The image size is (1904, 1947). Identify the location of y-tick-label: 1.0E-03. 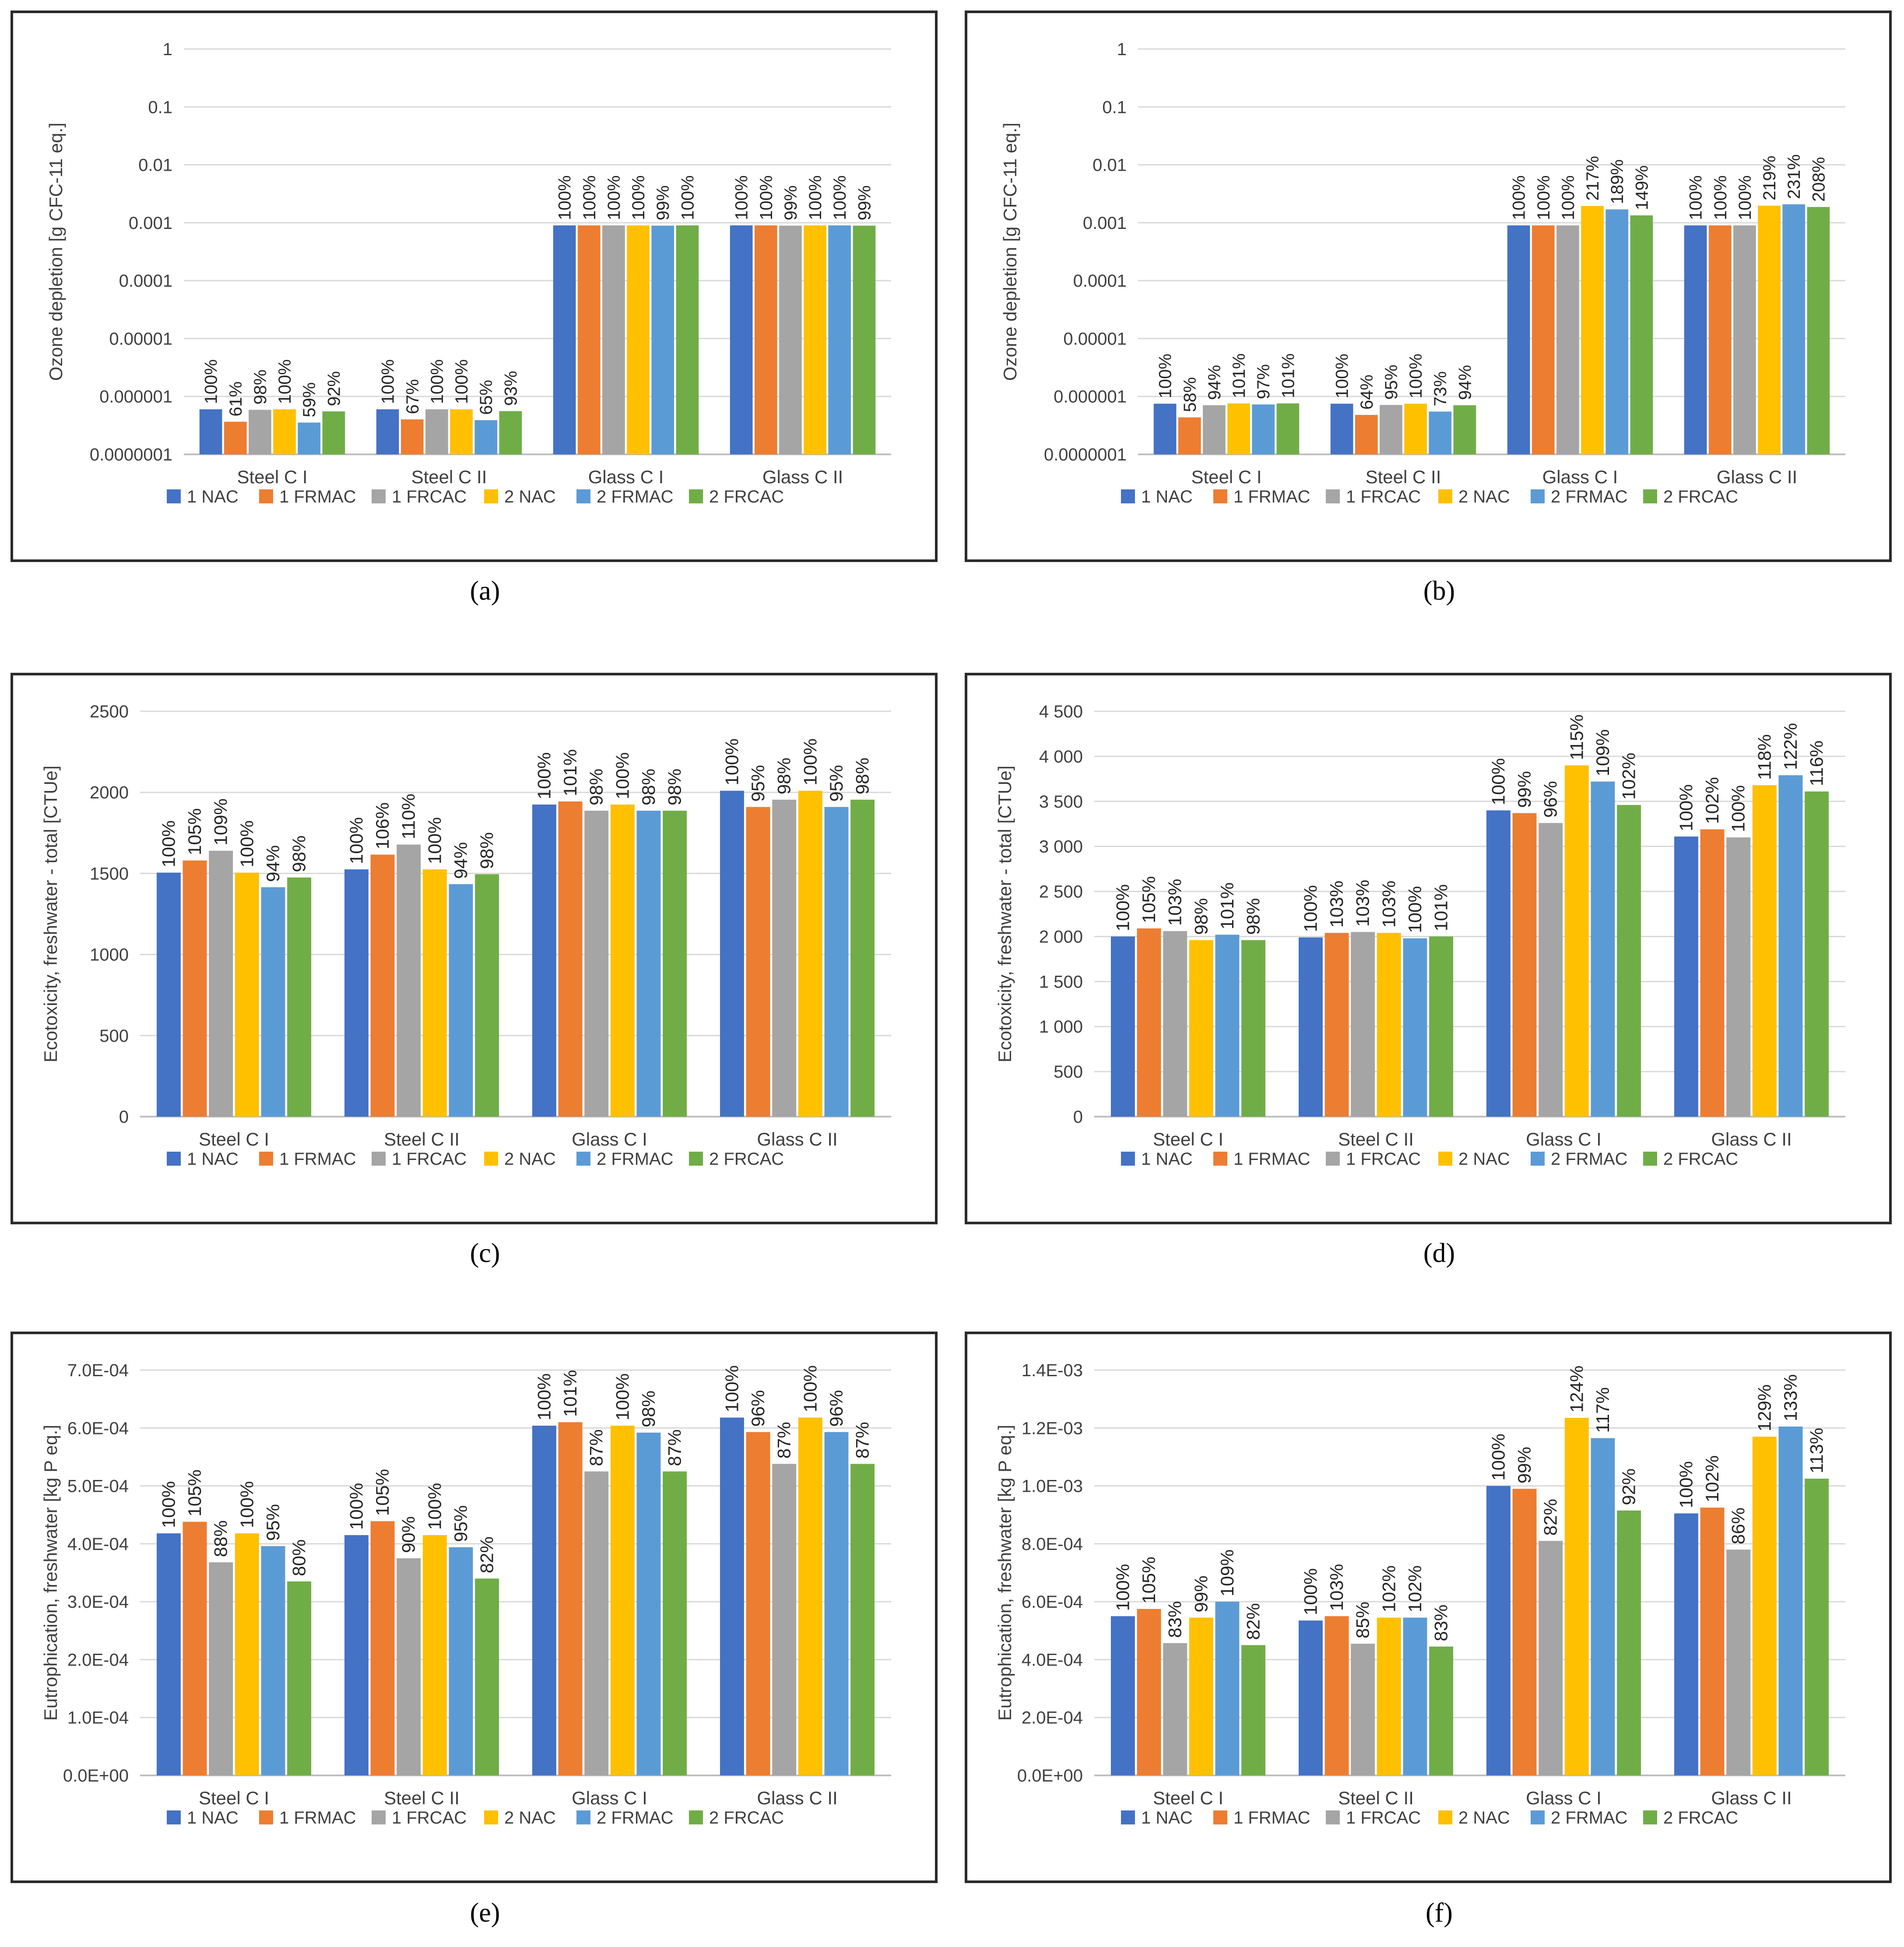
(1052, 1487).